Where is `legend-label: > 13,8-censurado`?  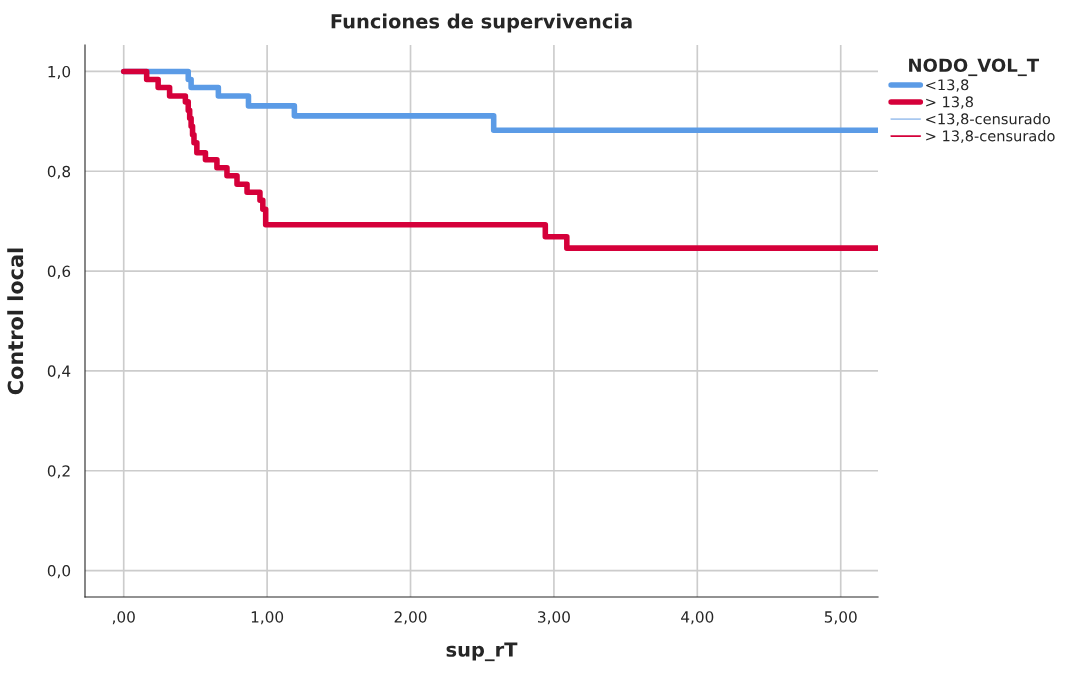
legend-label: > 13,8-censurado is located at coordinates (990, 136).